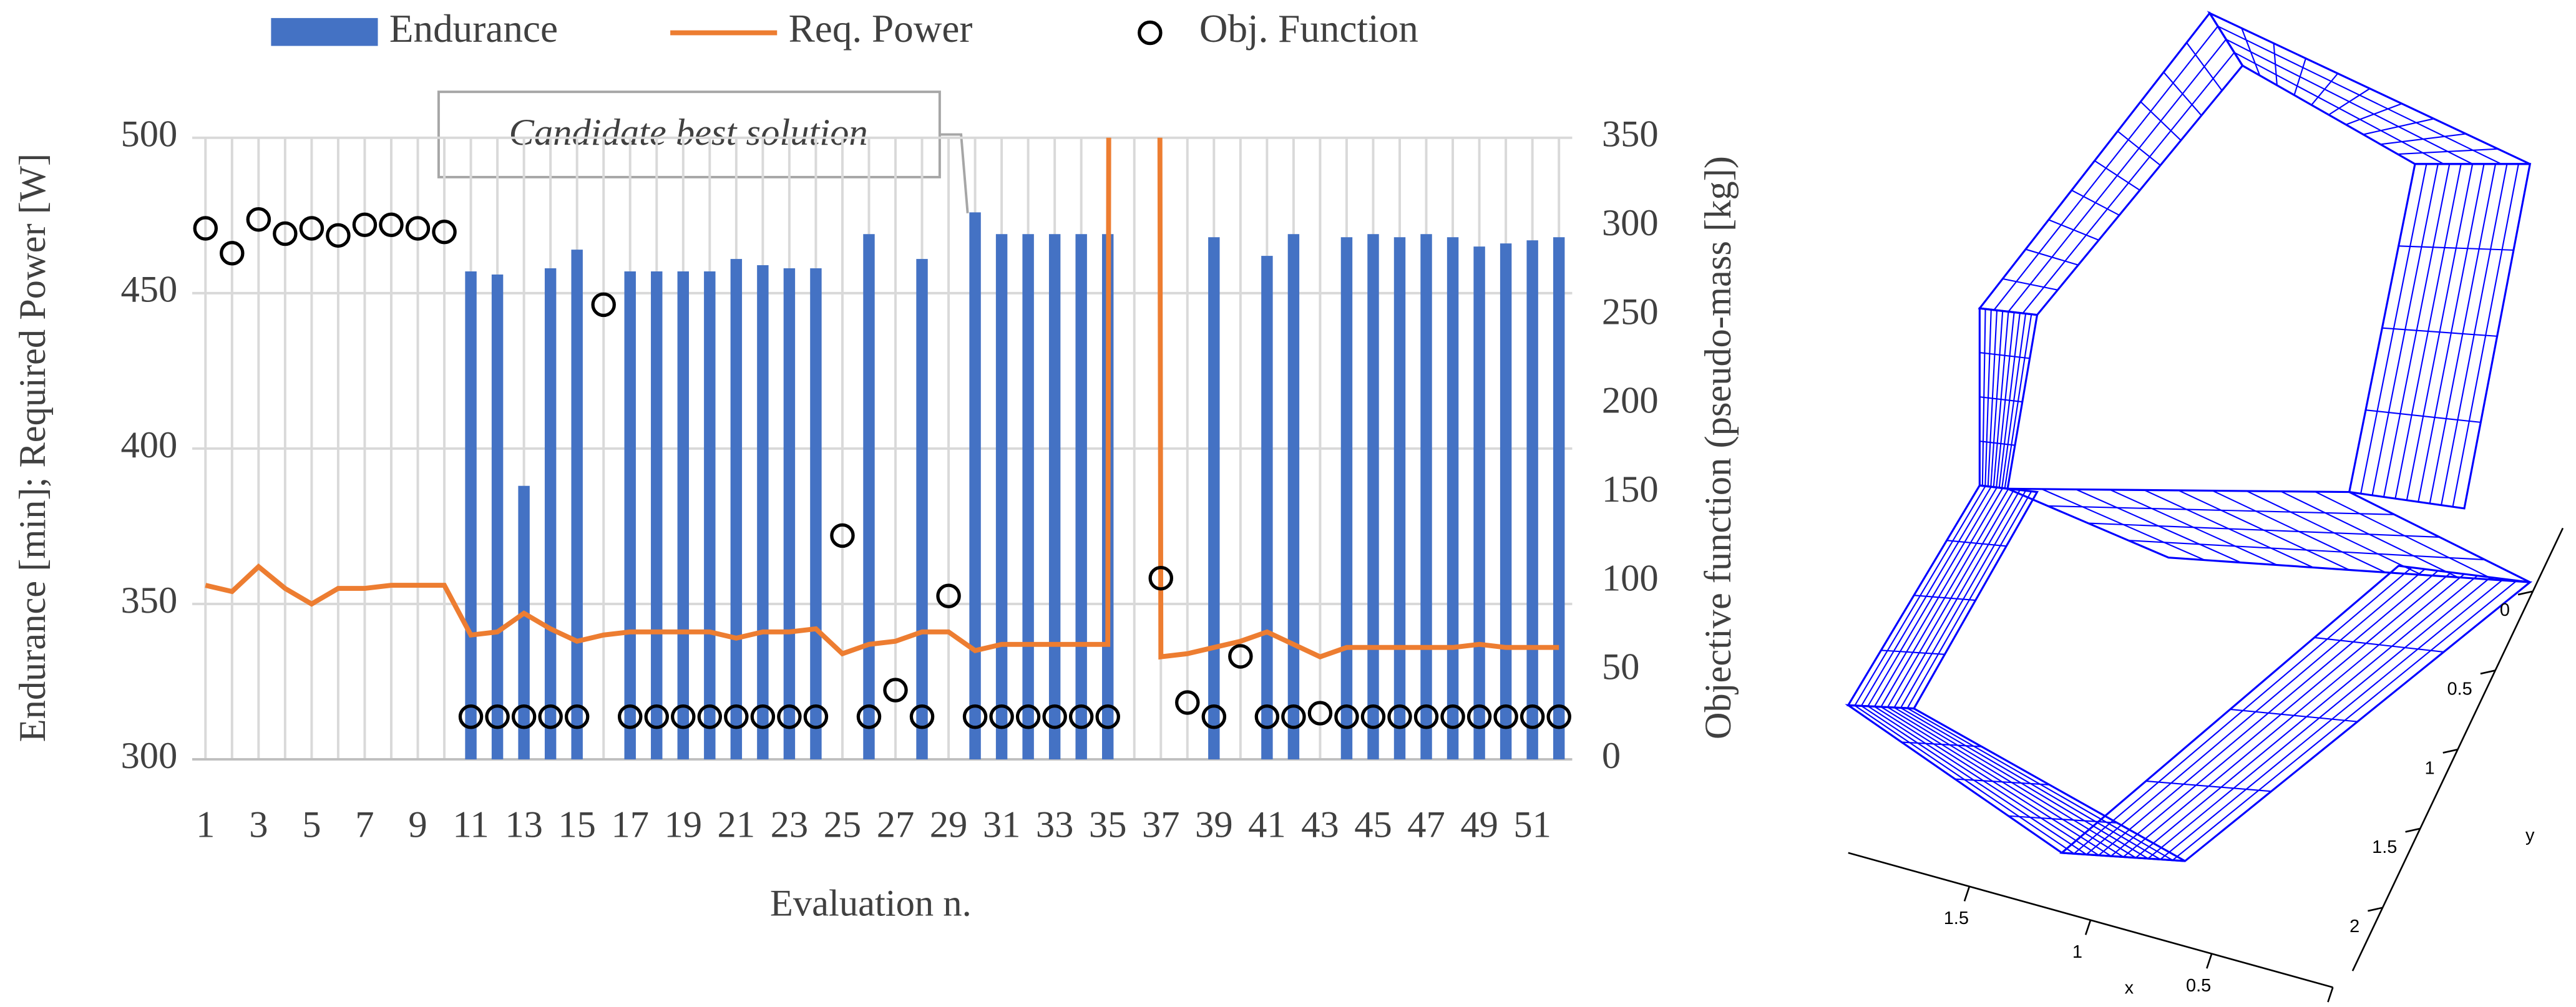 The width and height of the screenshot is (2576, 1007). What do you see at coordinates (949, 824) in the screenshot?
I see `x-tick-label: 29` at bounding box center [949, 824].